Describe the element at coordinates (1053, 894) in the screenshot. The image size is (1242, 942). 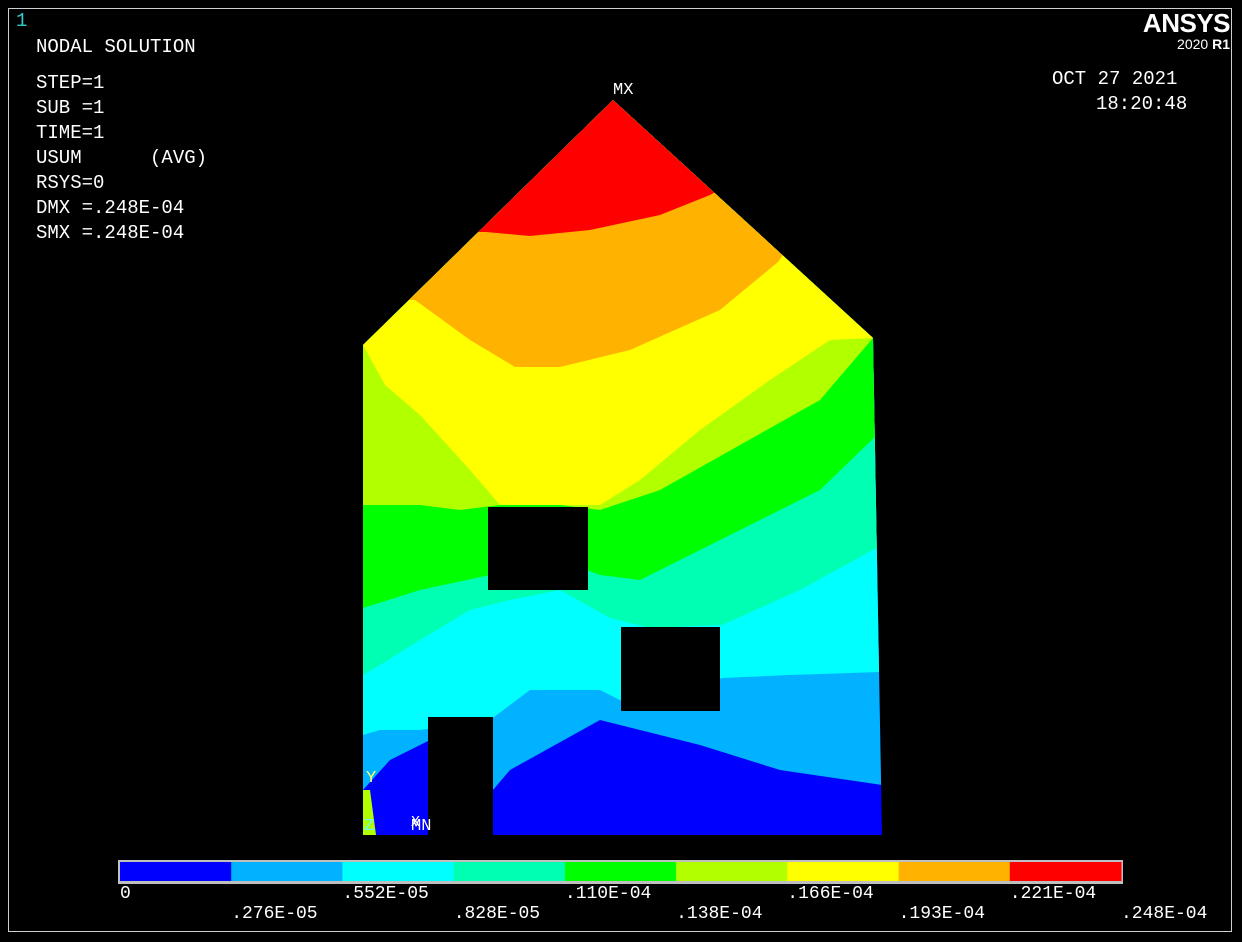
I see `legend-label-8: .221E-04` at that location.